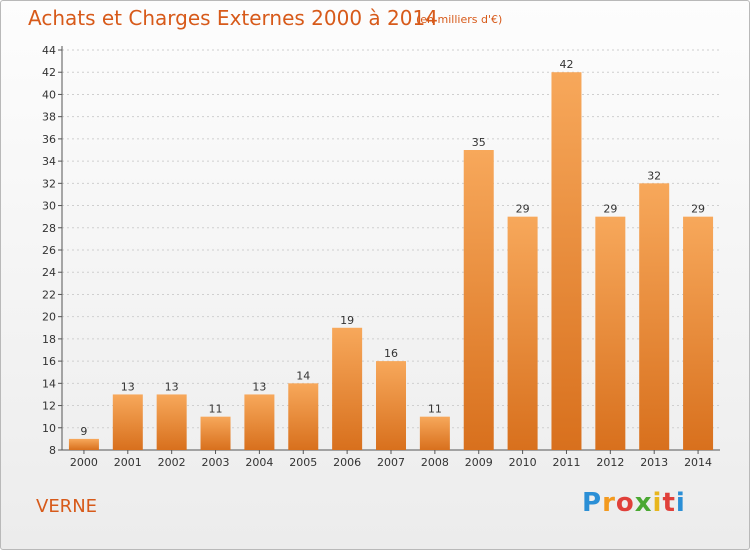 This screenshot has height=550, width=750. Describe the element at coordinates (610, 462) in the screenshot. I see `x-tick-label: 2012` at that location.